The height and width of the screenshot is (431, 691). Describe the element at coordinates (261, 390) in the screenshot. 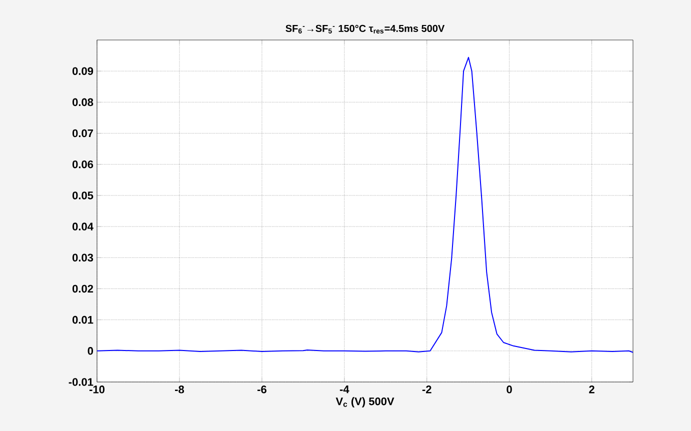

I see `x-tick-label: -6` at that location.